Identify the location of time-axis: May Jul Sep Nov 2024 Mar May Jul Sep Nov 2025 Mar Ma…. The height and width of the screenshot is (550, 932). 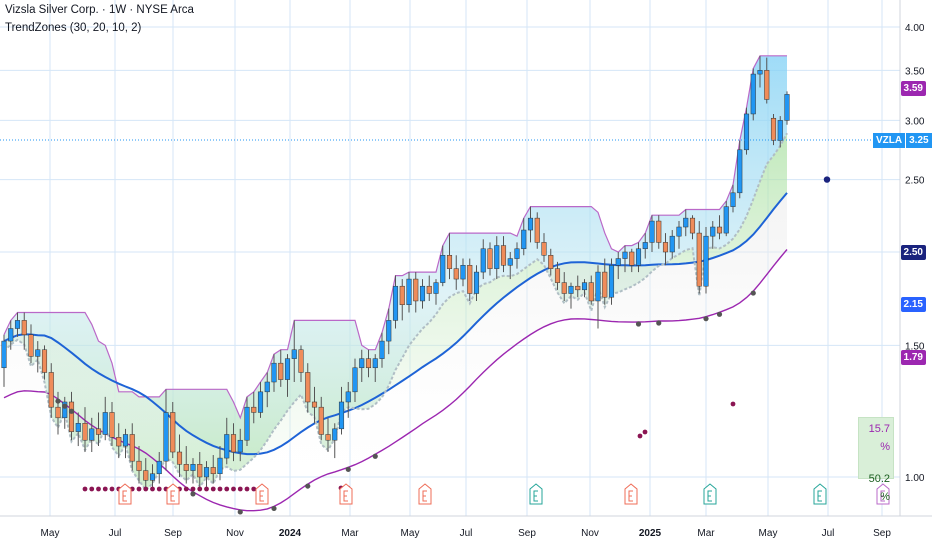
(466, 533).